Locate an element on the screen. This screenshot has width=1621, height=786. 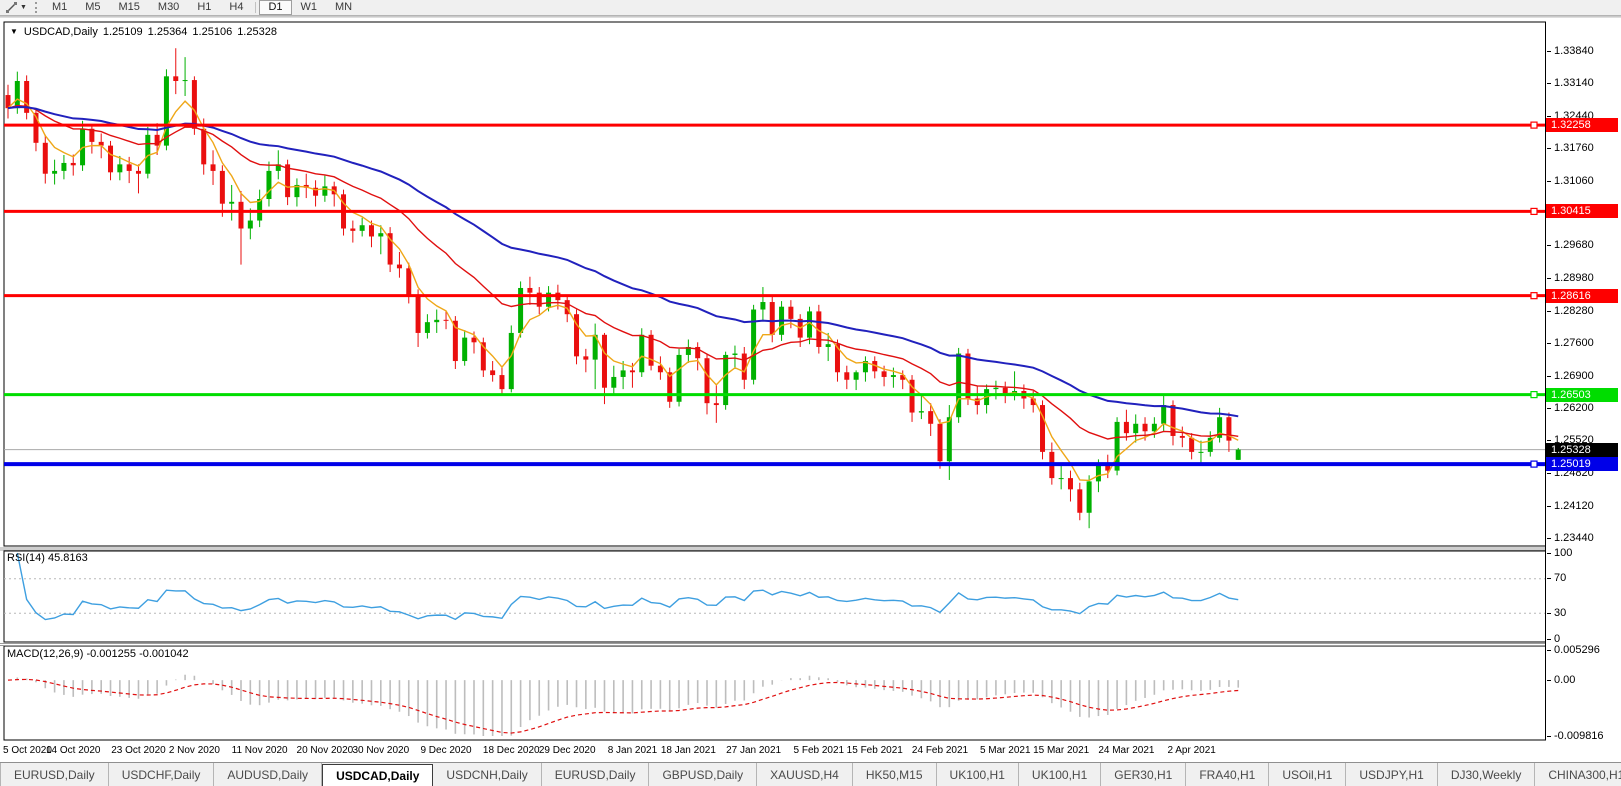
toolbar-grip-handle is located at coordinates (35, 7).